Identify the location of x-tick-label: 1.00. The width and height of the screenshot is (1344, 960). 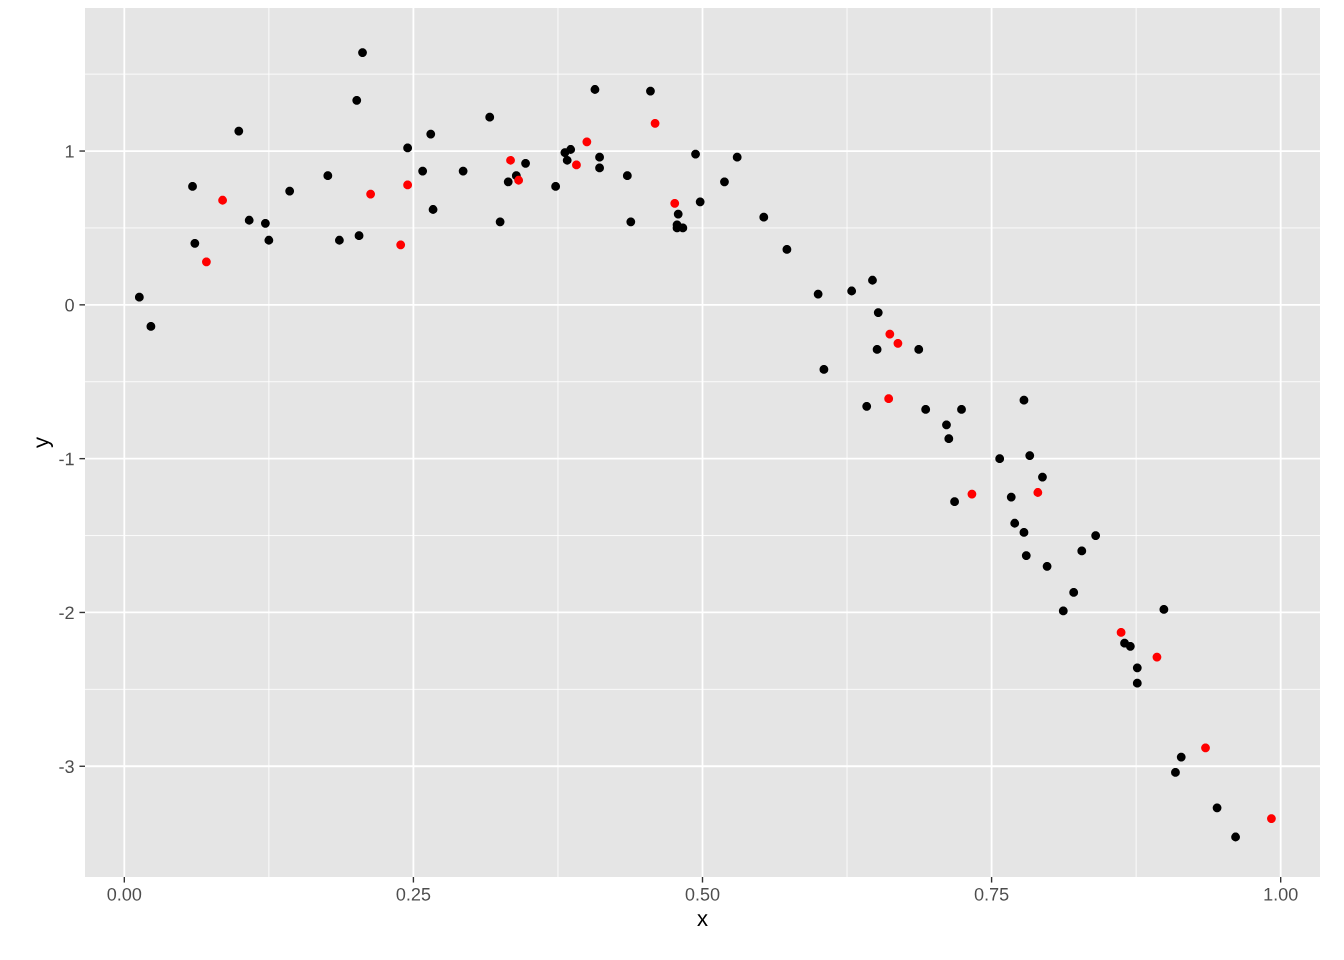
(1281, 894).